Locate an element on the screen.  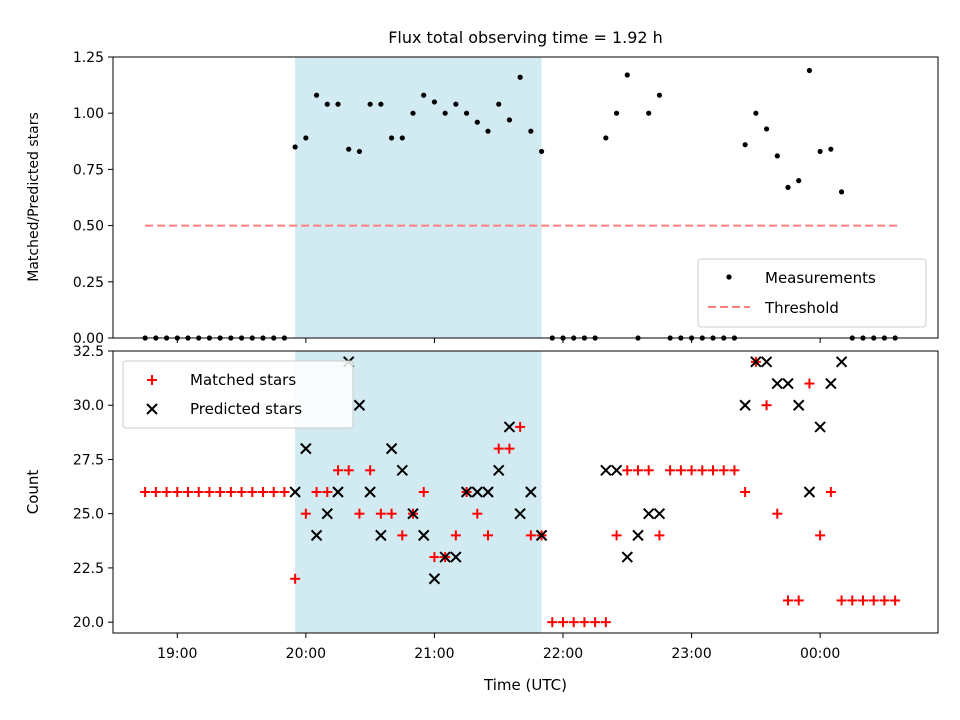
y-tick-label: 22.5 is located at coordinates (88, 569).